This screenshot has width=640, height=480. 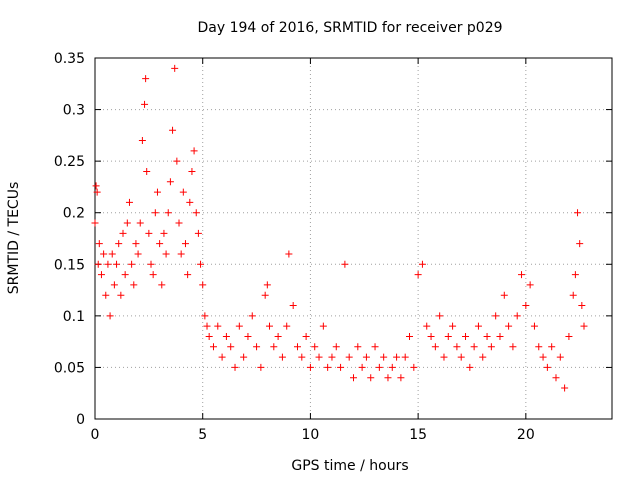 What do you see at coordinates (69, 265) in the screenshot?
I see `y-tick-label: 0.15` at bounding box center [69, 265].